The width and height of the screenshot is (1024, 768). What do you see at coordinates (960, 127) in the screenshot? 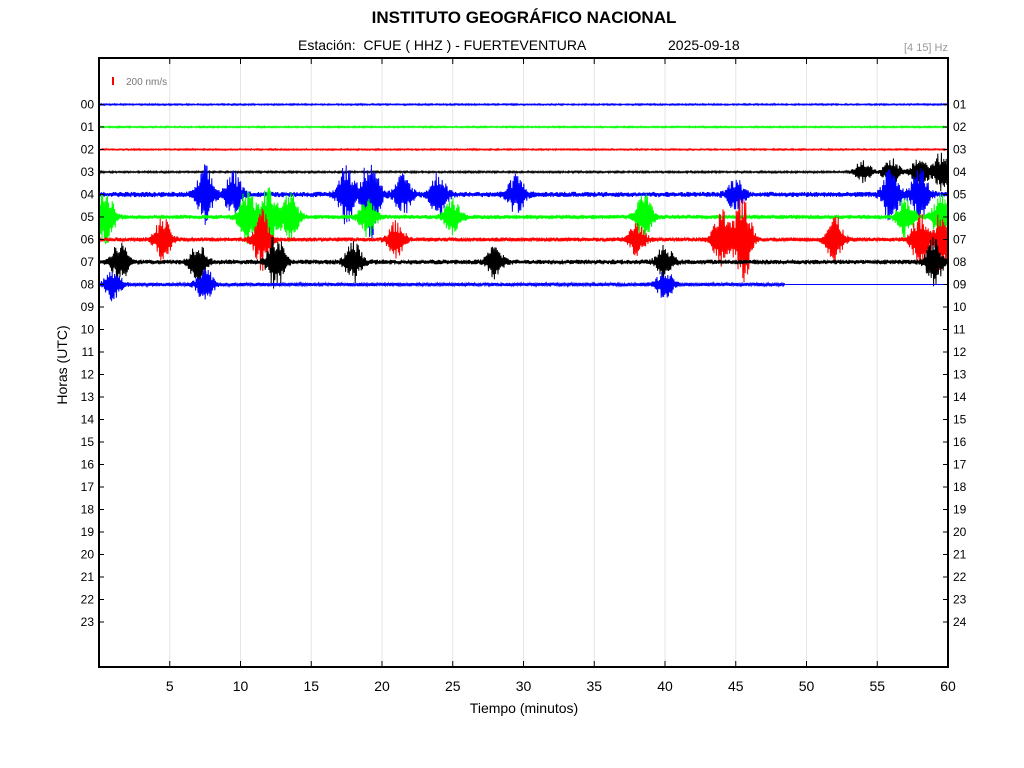
I see `y-tick-label-right: 02` at bounding box center [960, 127].